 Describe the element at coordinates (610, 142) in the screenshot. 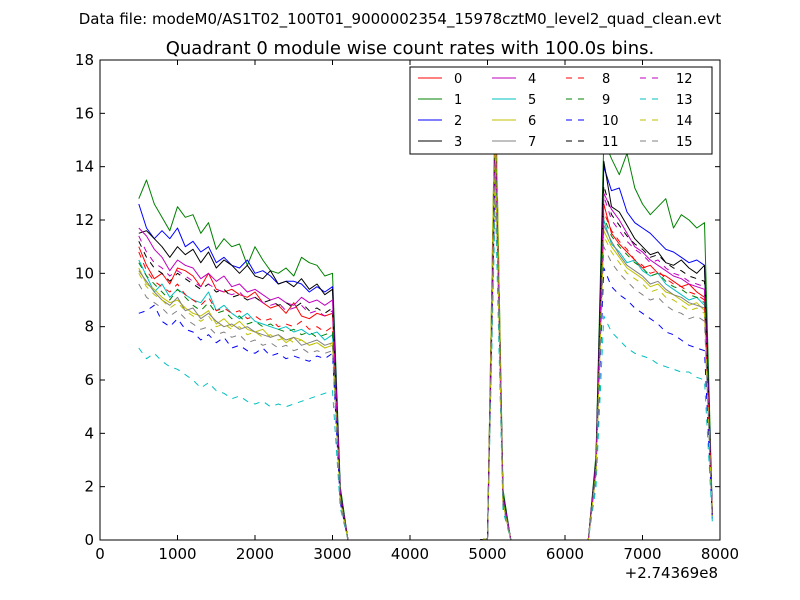

I see `legend-label-11: 11` at that location.